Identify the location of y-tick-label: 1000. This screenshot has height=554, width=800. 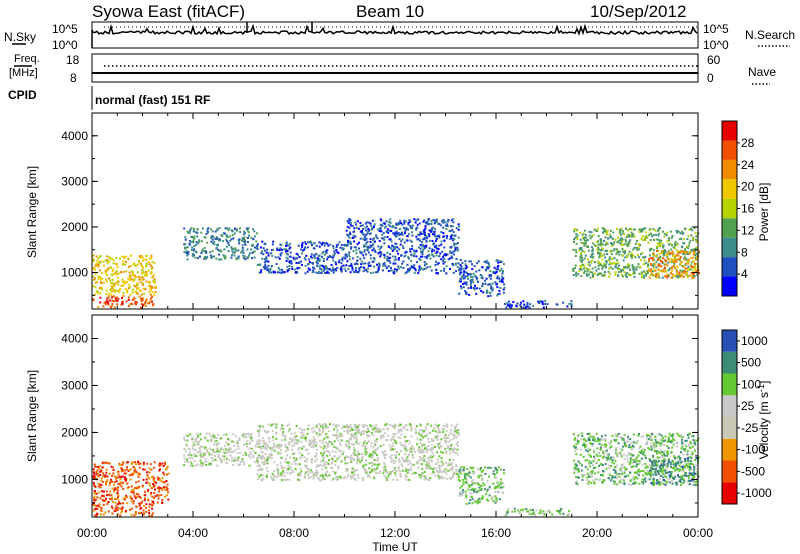
(74, 273).